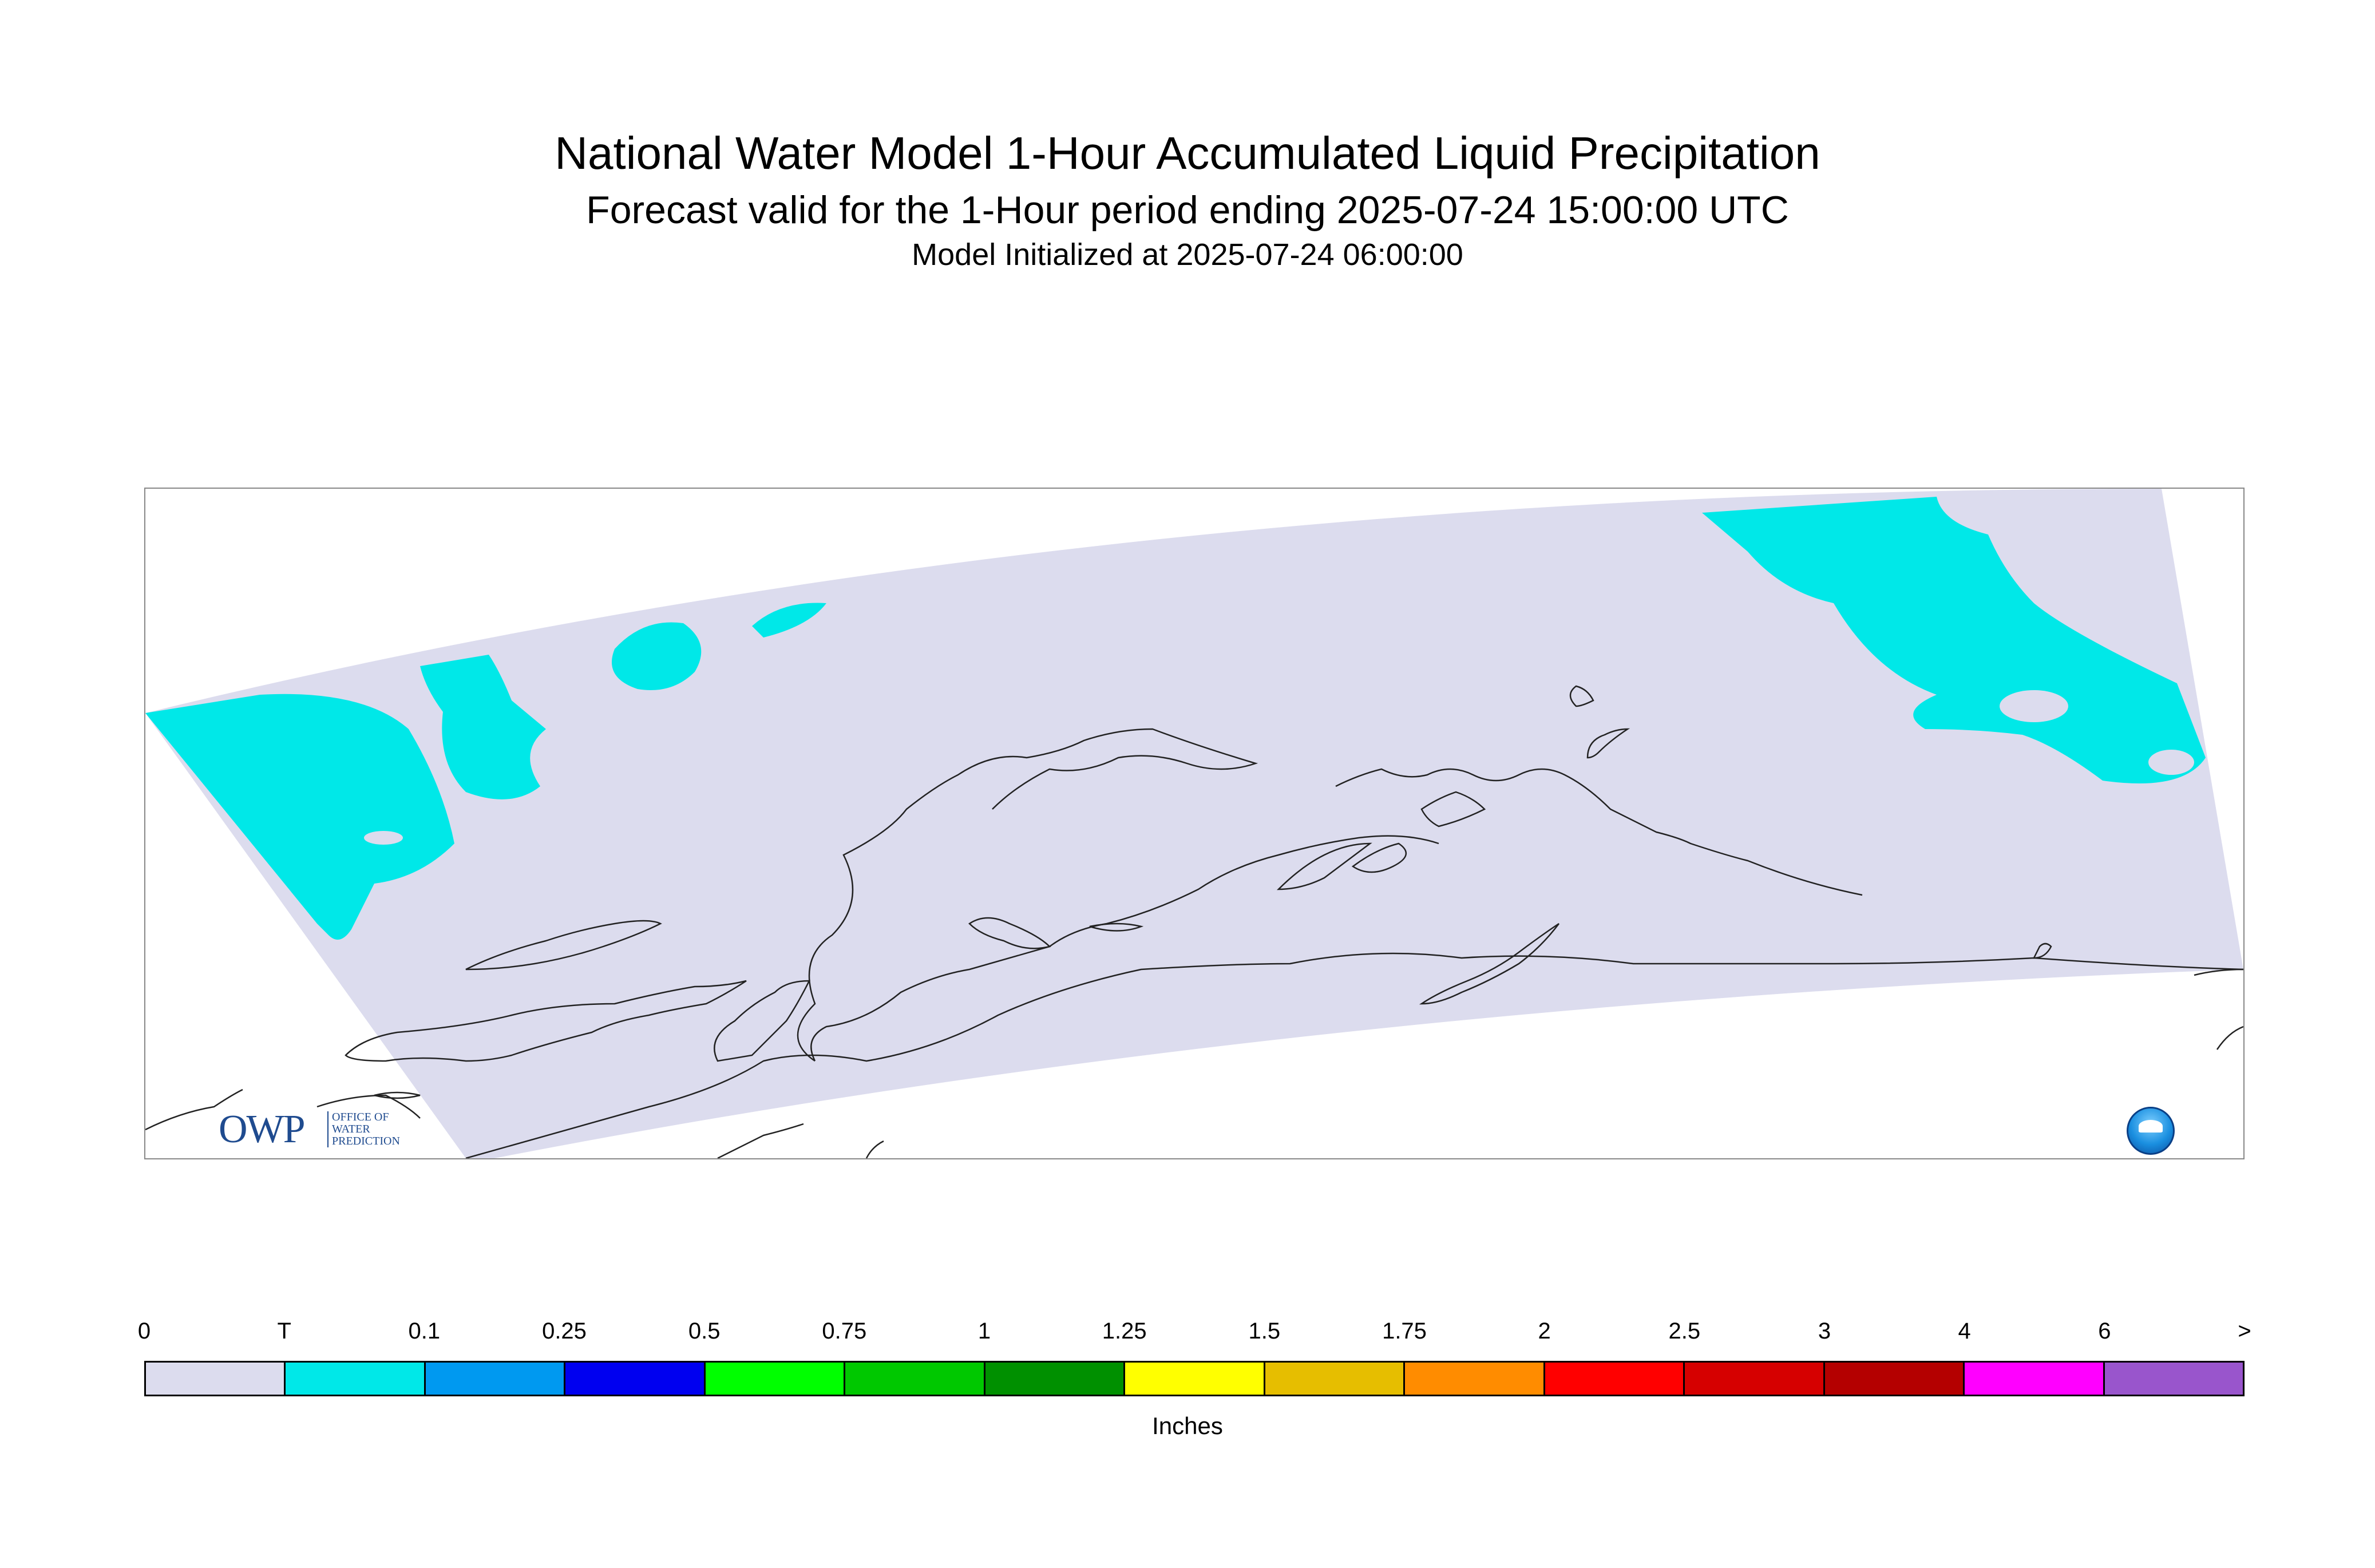 The image size is (2375, 1568). What do you see at coordinates (1404, 1331) in the screenshot?
I see `legend-tick-label: 1.75` at bounding box center [1404, 1331].